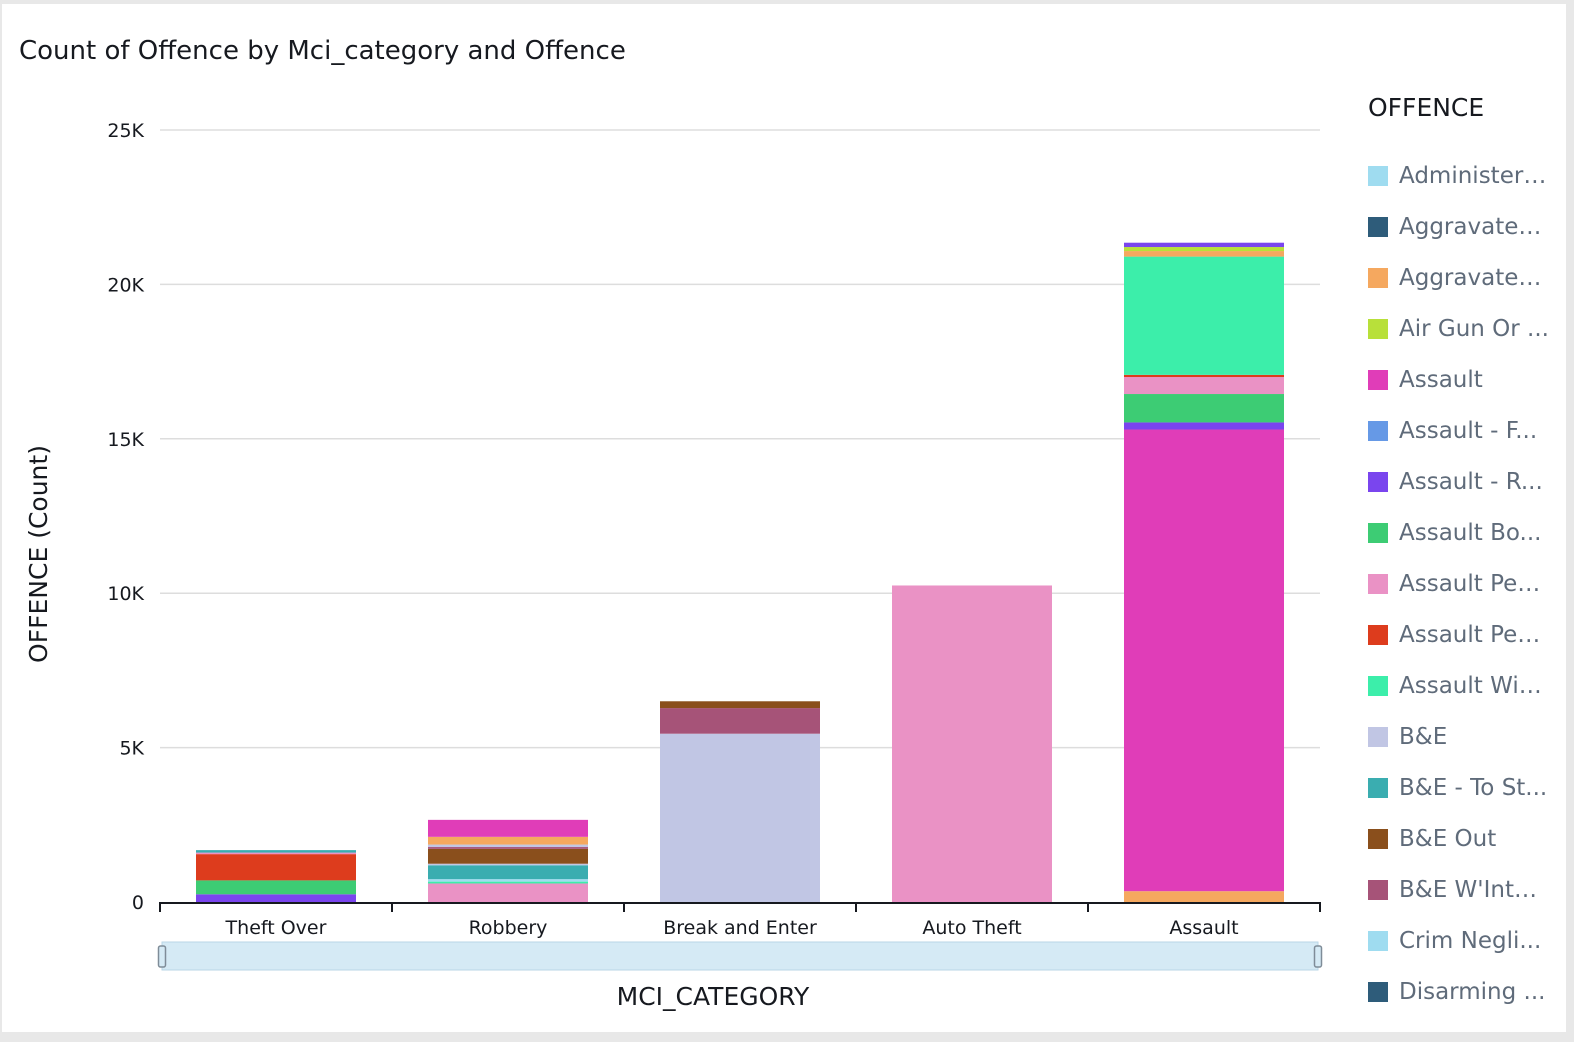 The width and height of the screenshot is (1574, 1042). Describe the element at coordinates (131, 749) in the screenshot. I see `y-tick-label: 5K` at that location.